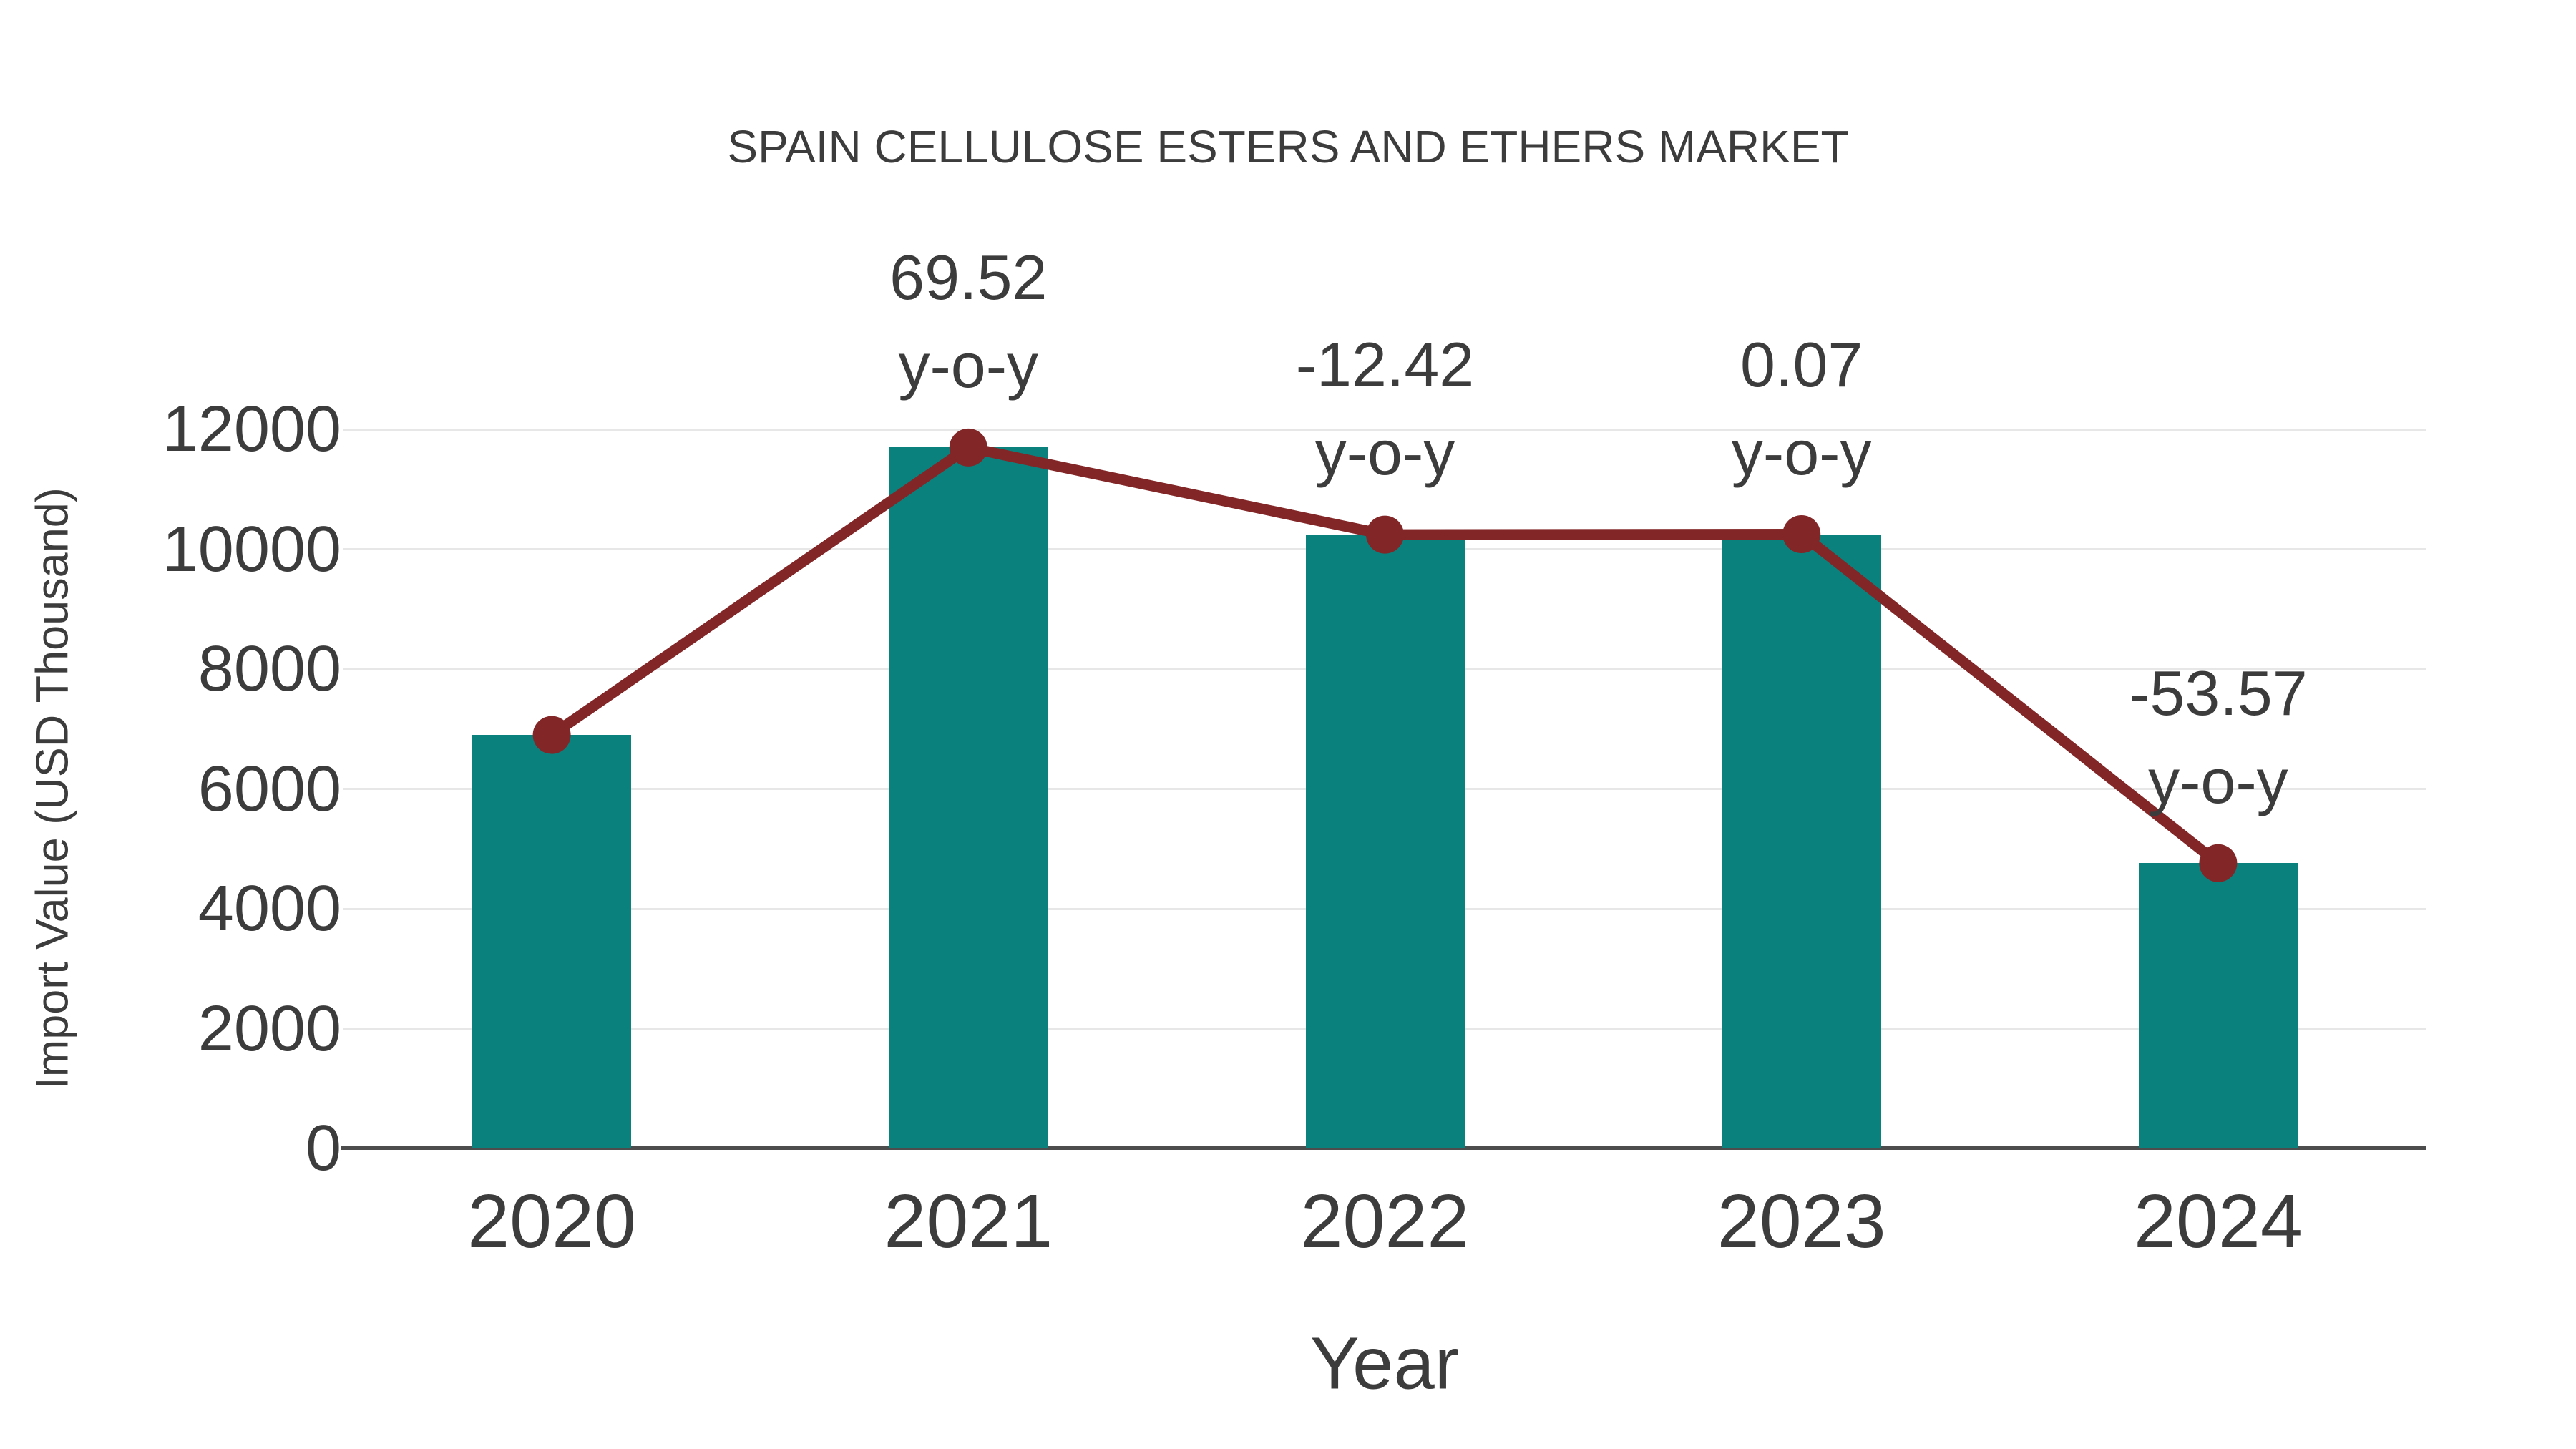 Image resolution: width=2576 pixels, height=1449 pixels. Describe the element at coordinates (251, 429) in the screenshot. I see `y-tick-label: 12000` at that location.